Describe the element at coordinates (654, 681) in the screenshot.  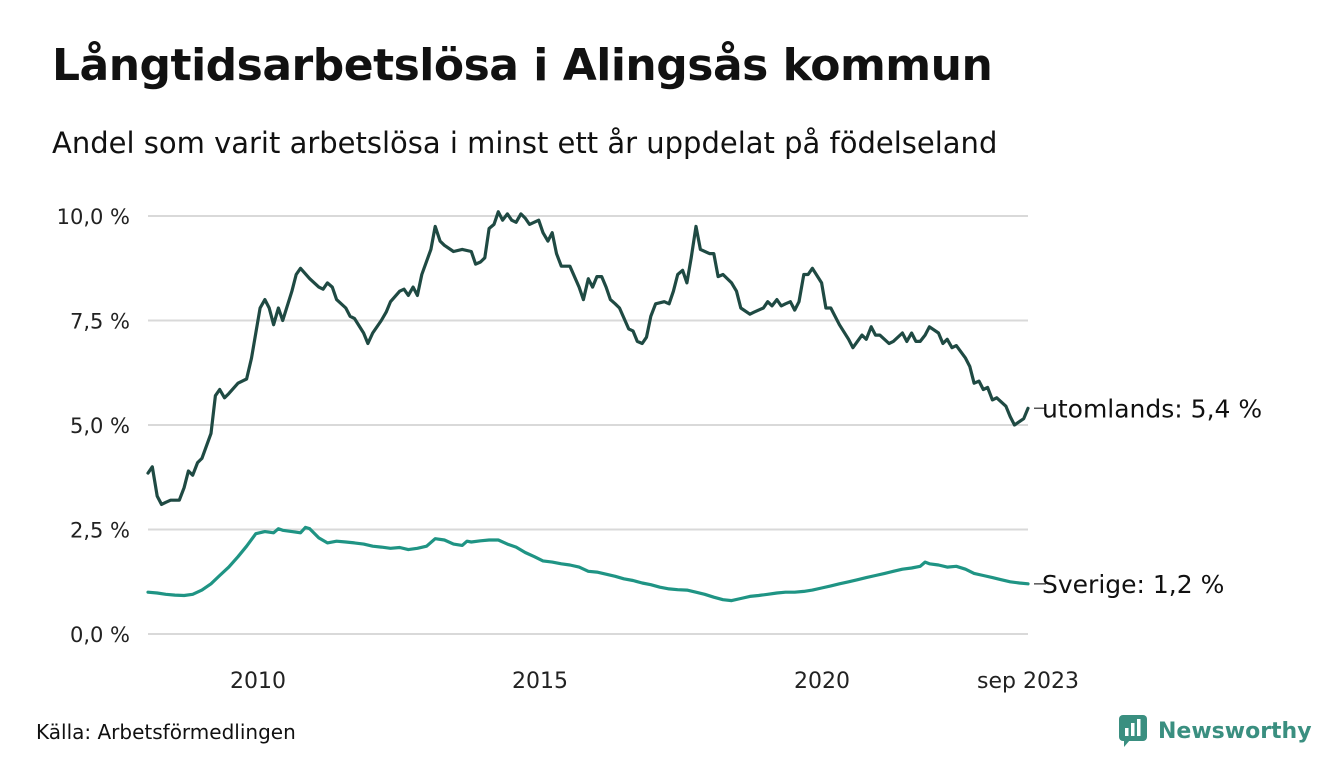
I see `x-axis-tick-labels: 2010 2015 2020 sep 2023` at that location.